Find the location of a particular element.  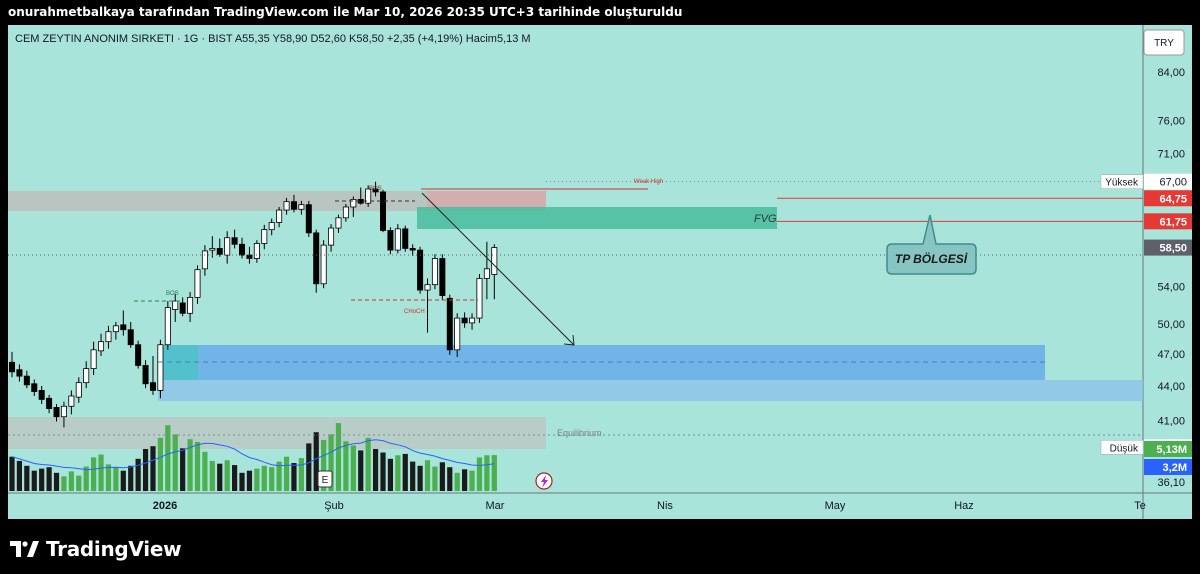

price-tag-label: 58,50 is located at coordinates (1173, 249).